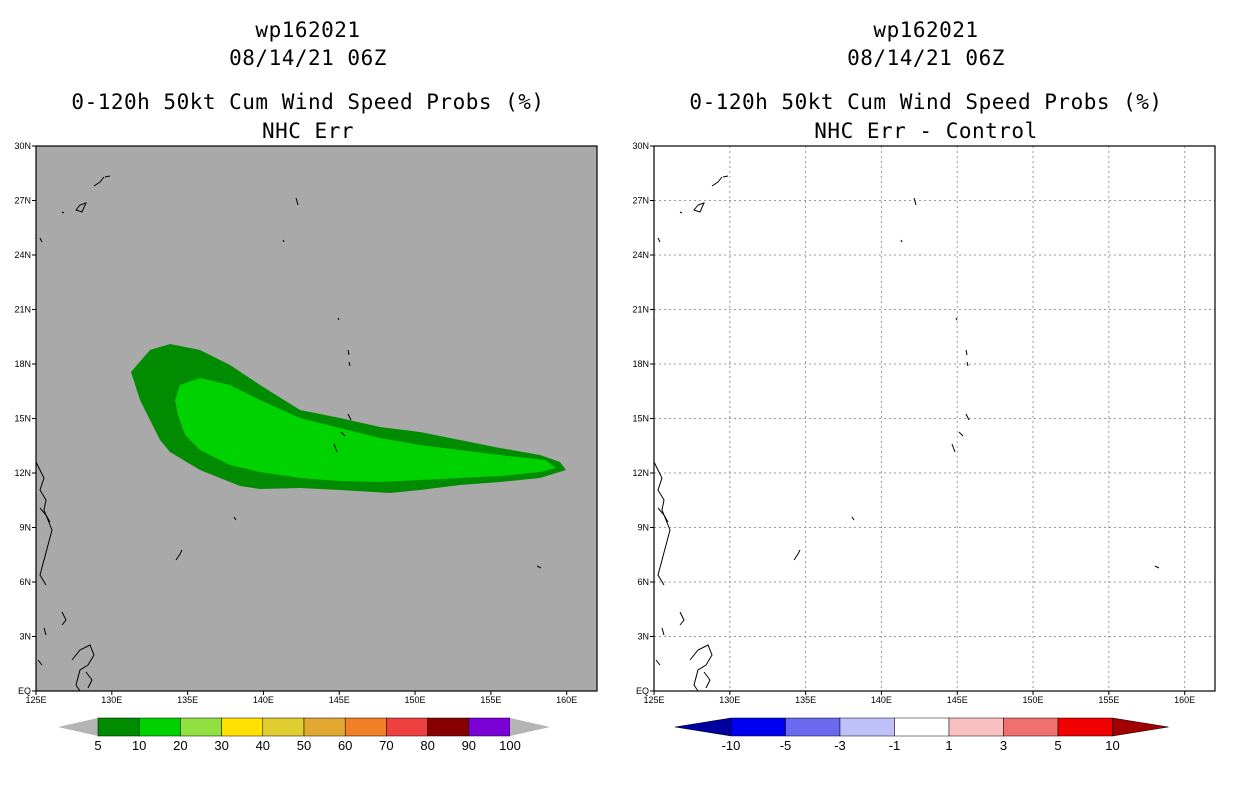 The width and height of the screenshot is (1236, 800). What do you see at coordinates (386, 745) in the screenshot?
I see `colorbar-label: 70` at bounding box center [386, 745].